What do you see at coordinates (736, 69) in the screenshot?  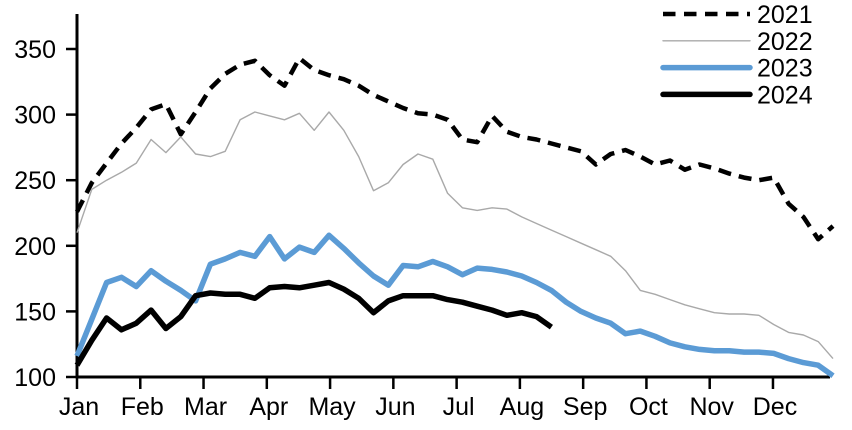 I see `legend-item-2023: 2023` at bounding box center [736, 69].